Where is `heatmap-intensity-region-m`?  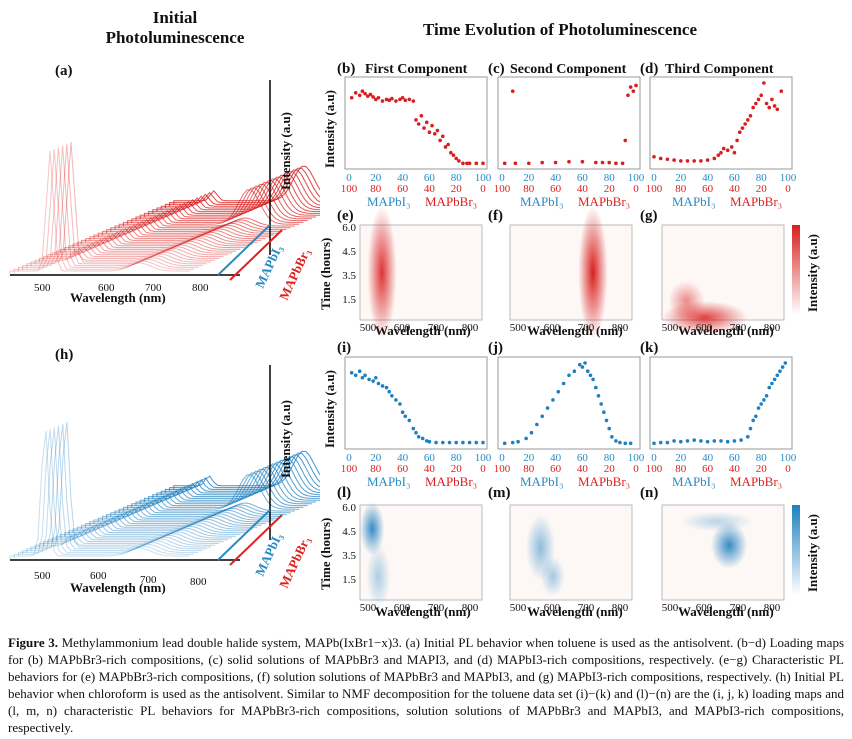 heatmap-intensity-region-m is located at coordinates (552, 576).